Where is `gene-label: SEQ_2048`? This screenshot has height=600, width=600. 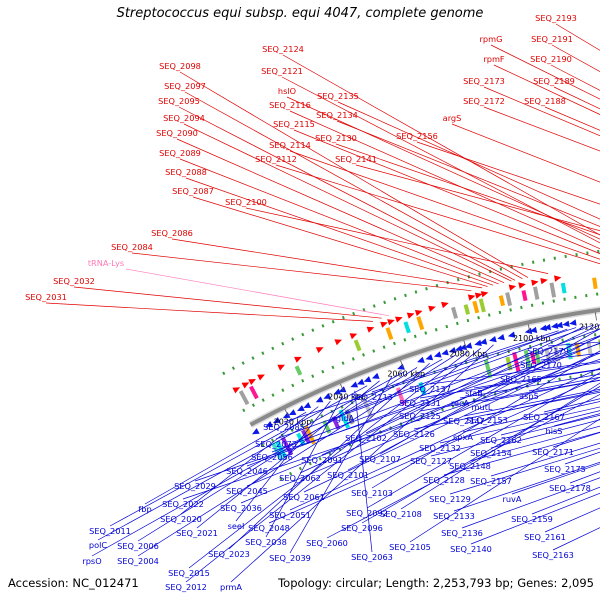 gene-label: SEQ_2048 is located at coordinates (269, 528).